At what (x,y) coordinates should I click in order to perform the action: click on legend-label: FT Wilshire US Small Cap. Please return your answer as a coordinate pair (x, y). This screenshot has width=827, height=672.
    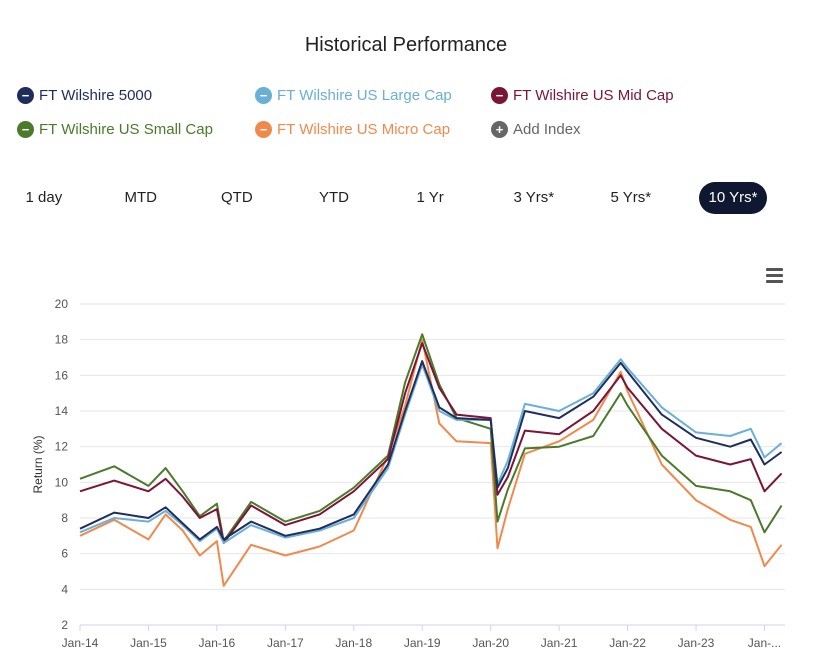
    Looking at the image, I should click on (126, 129).